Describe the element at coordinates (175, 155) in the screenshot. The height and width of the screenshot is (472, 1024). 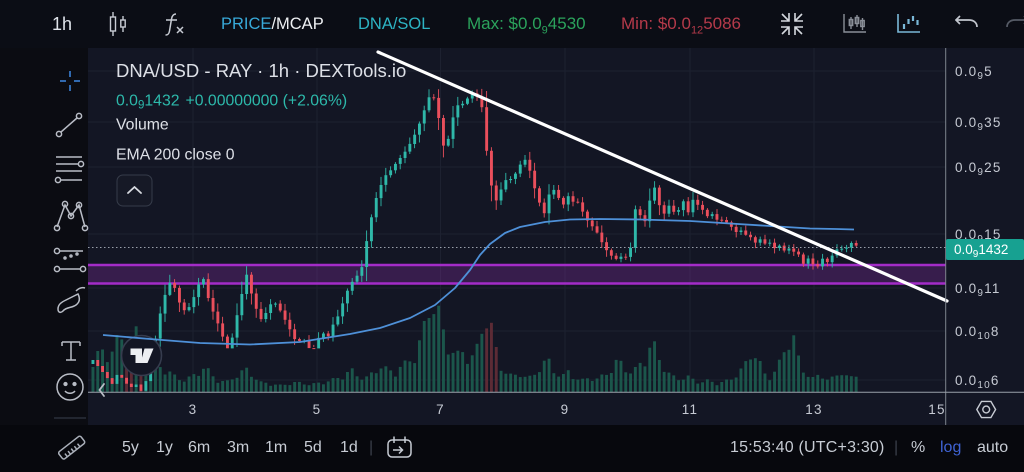
I see `svg-text: EMA 200 close 0` at that location.